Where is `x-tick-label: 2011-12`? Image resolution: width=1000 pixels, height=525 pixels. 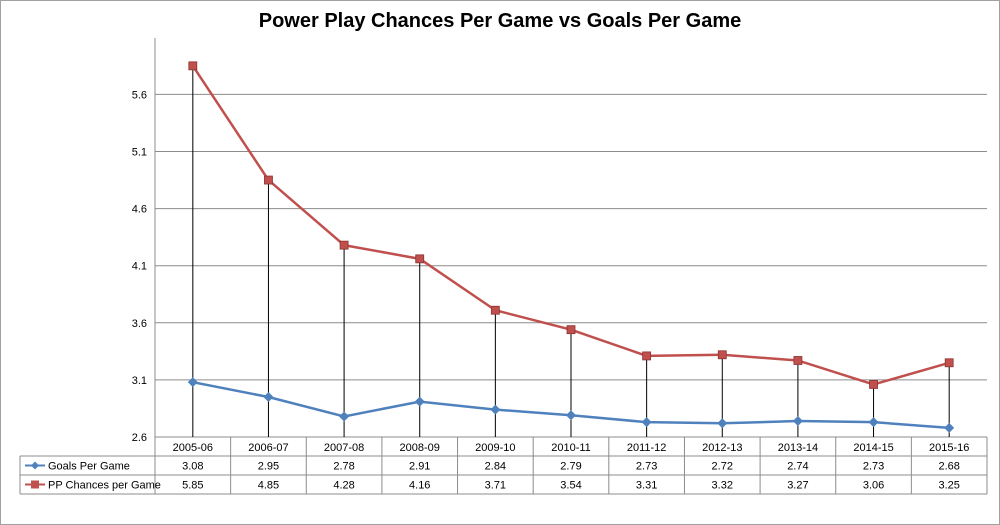
x-tick-label: 2011-12 is located at coordinates (647, 448).